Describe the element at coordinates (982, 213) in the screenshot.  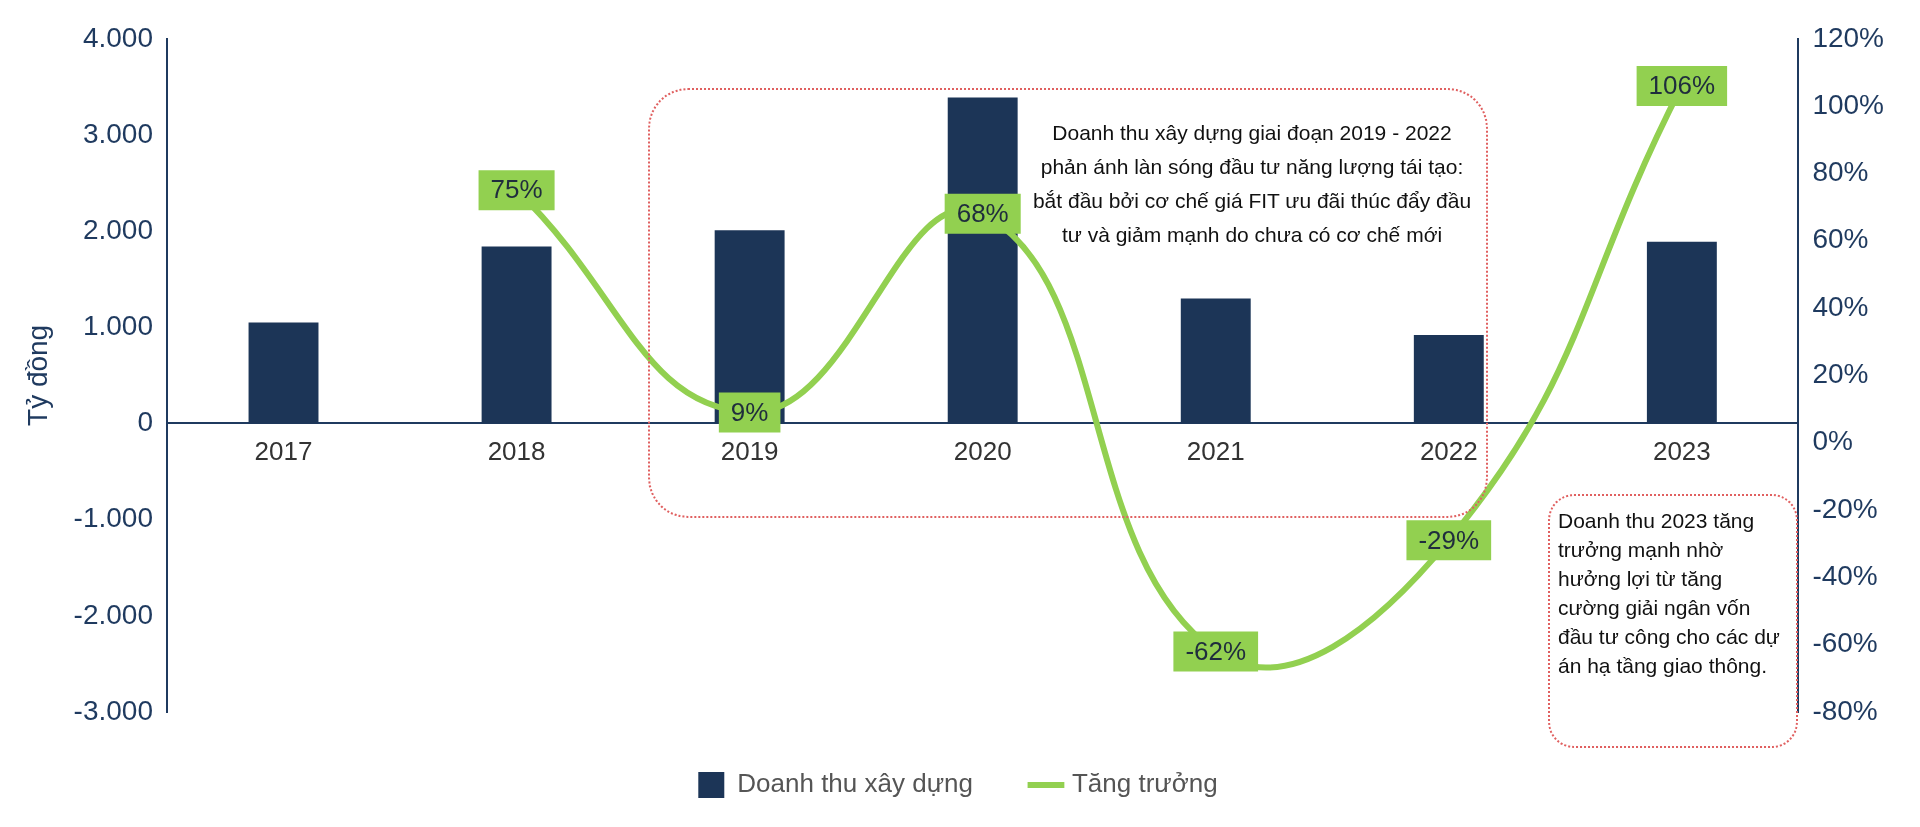
I see `data-label: 68%` at that location.